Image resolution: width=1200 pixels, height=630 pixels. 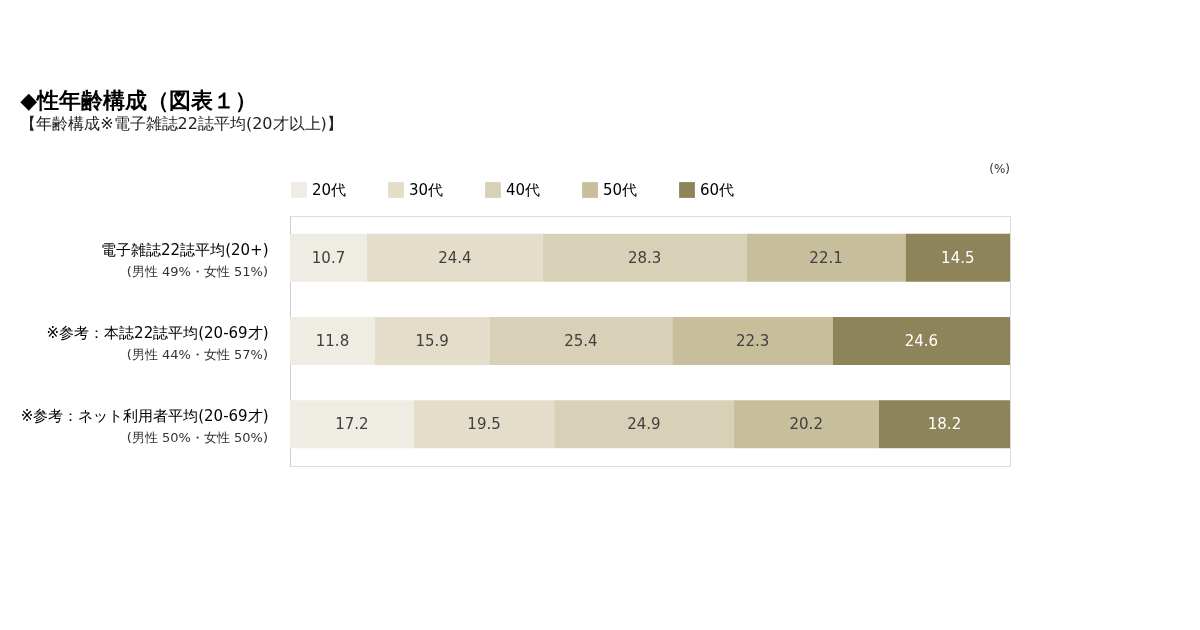 I want to click on data-label: 15.9, so click(x=432, y=341).